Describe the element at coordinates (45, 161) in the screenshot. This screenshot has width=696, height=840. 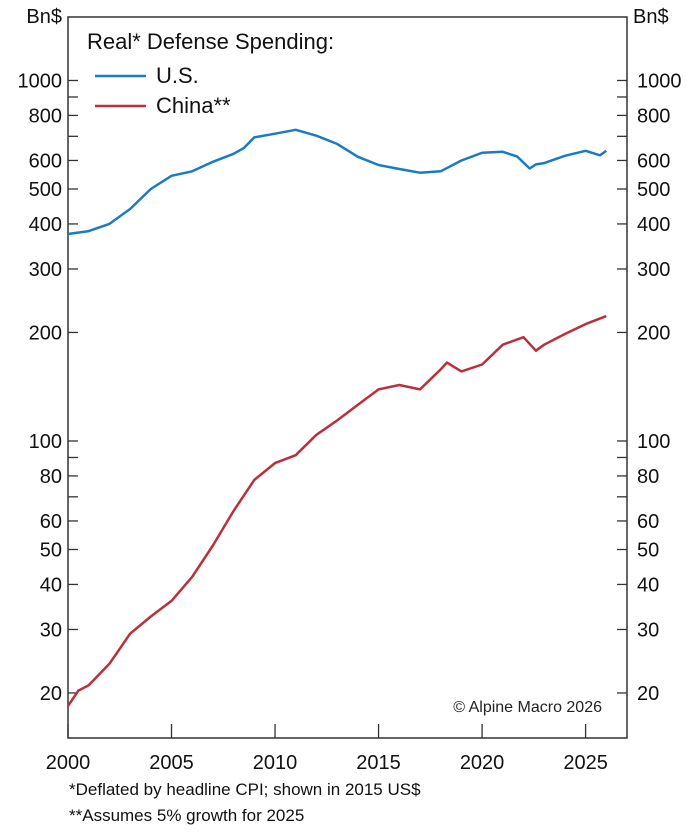
I see `y-tick-label-left: 600` at that location.